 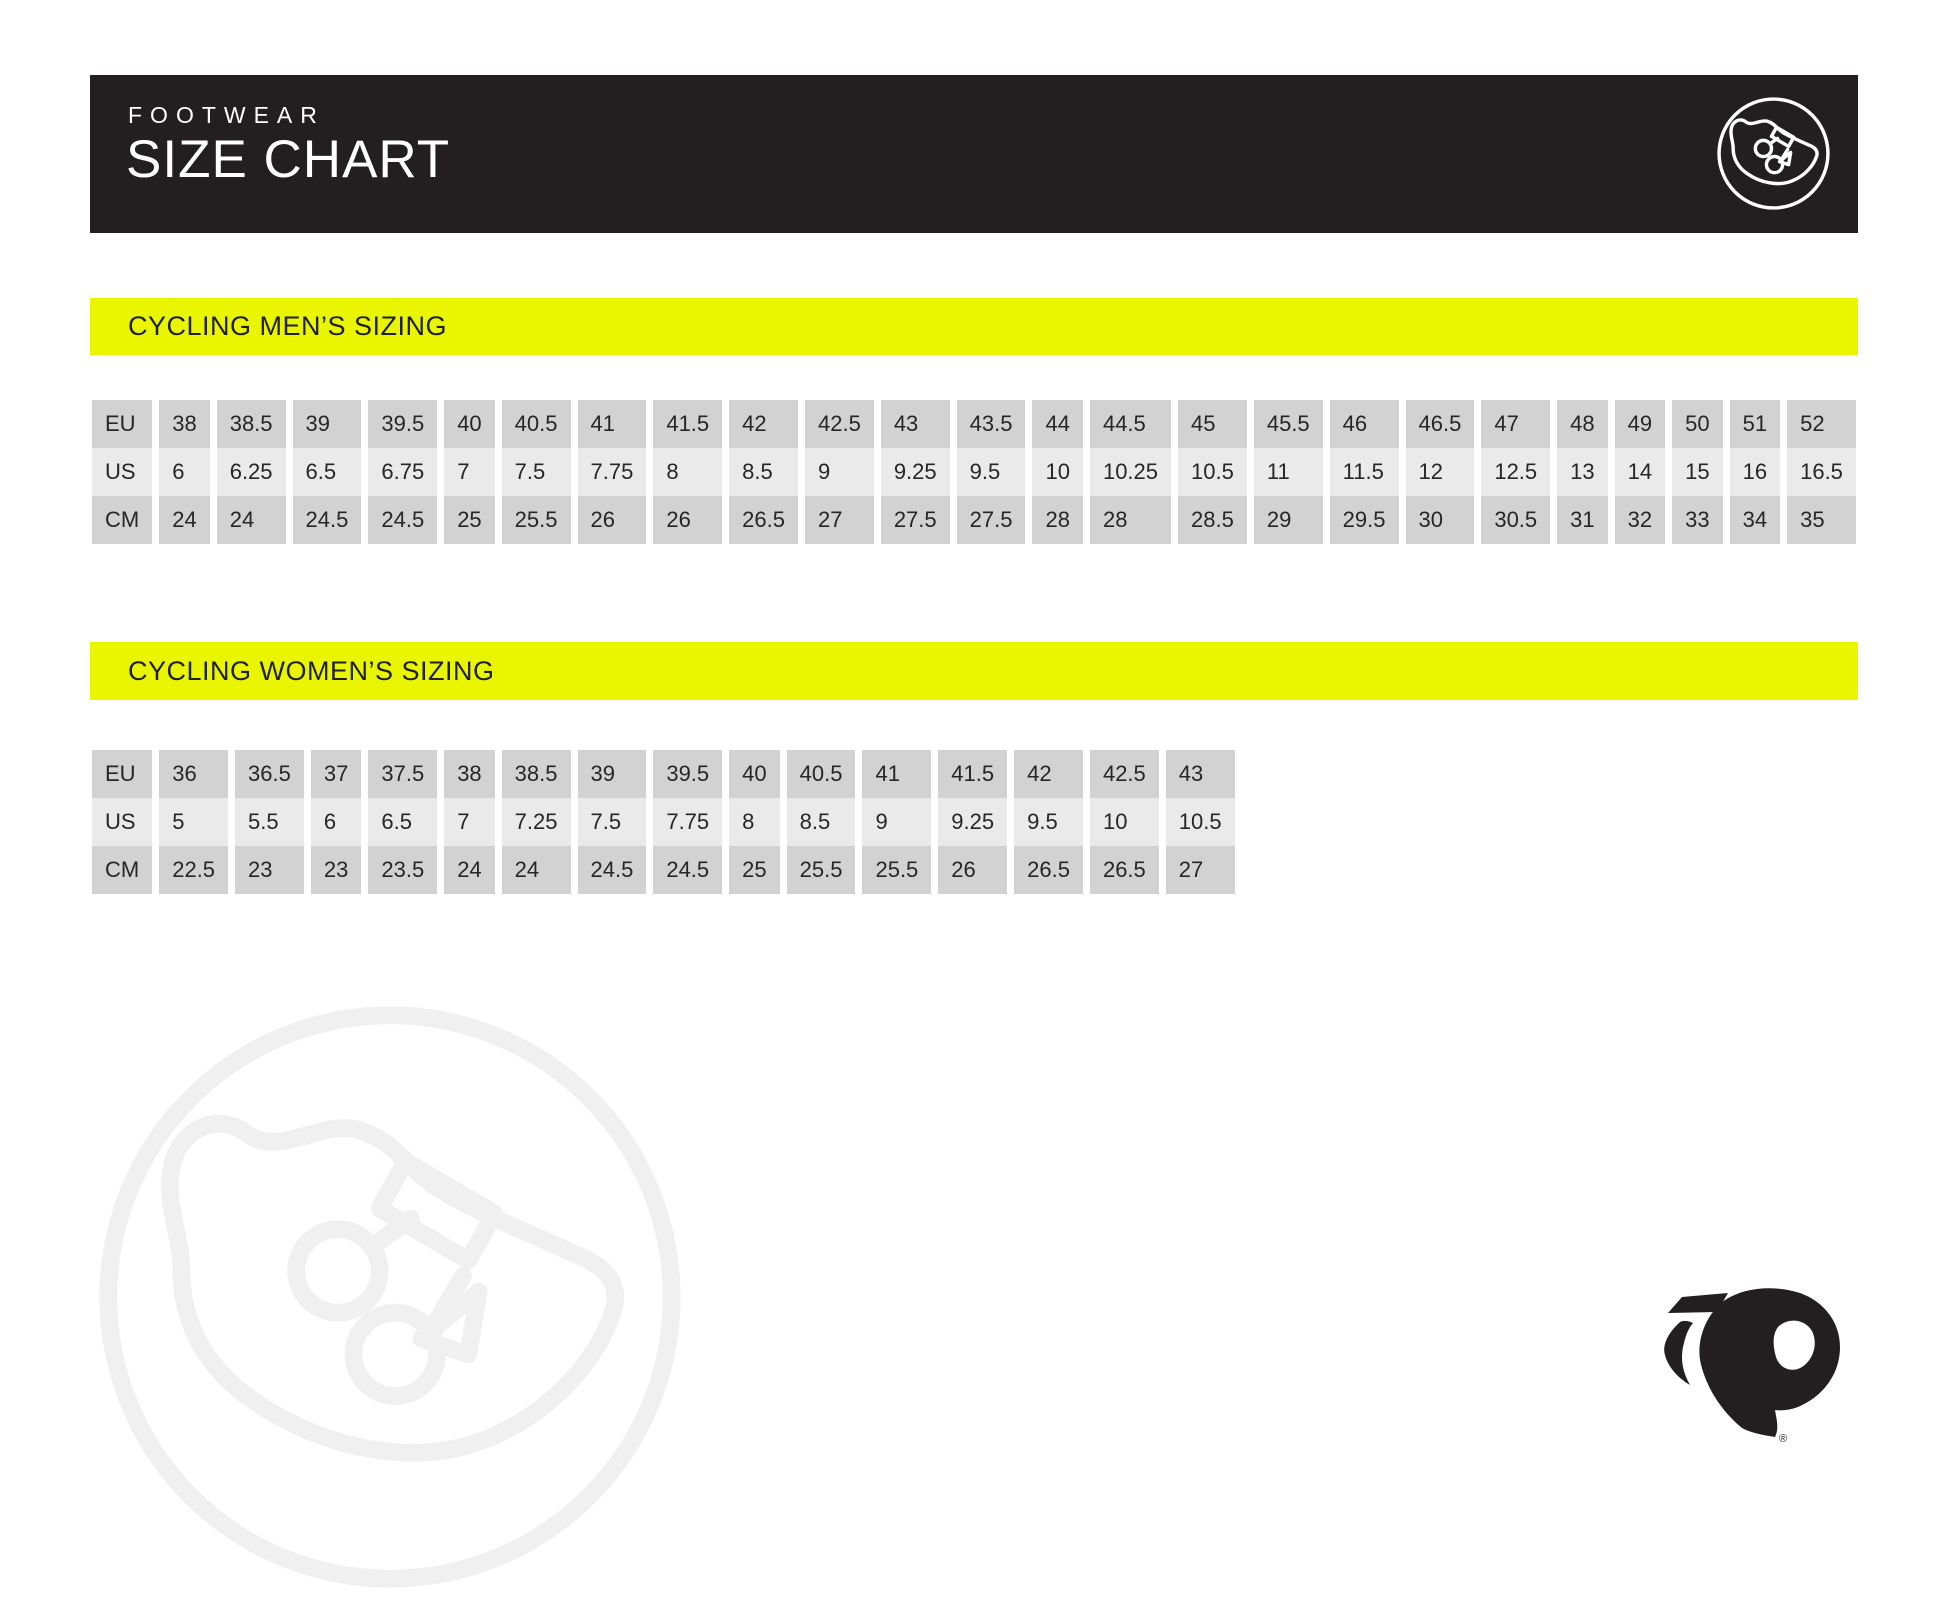 What do you see at coordinates (311, 670) in the screenshot?
I see `section-title: CYCLING WOMEN’S SIZING` at bounding box center [311, 670].